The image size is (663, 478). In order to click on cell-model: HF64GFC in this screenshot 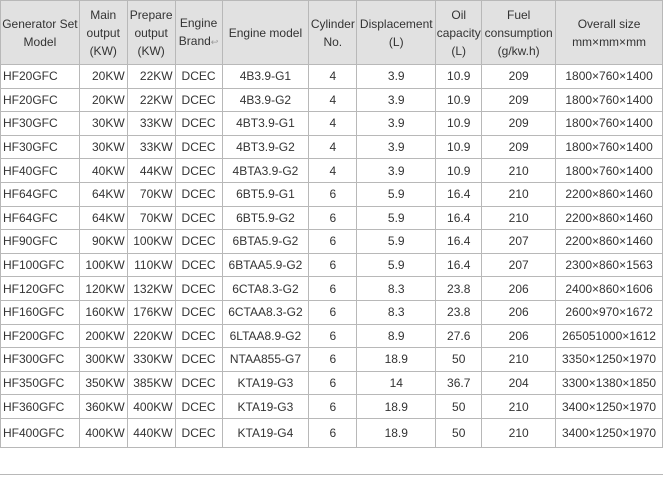, I will do `click(40, 218)`.